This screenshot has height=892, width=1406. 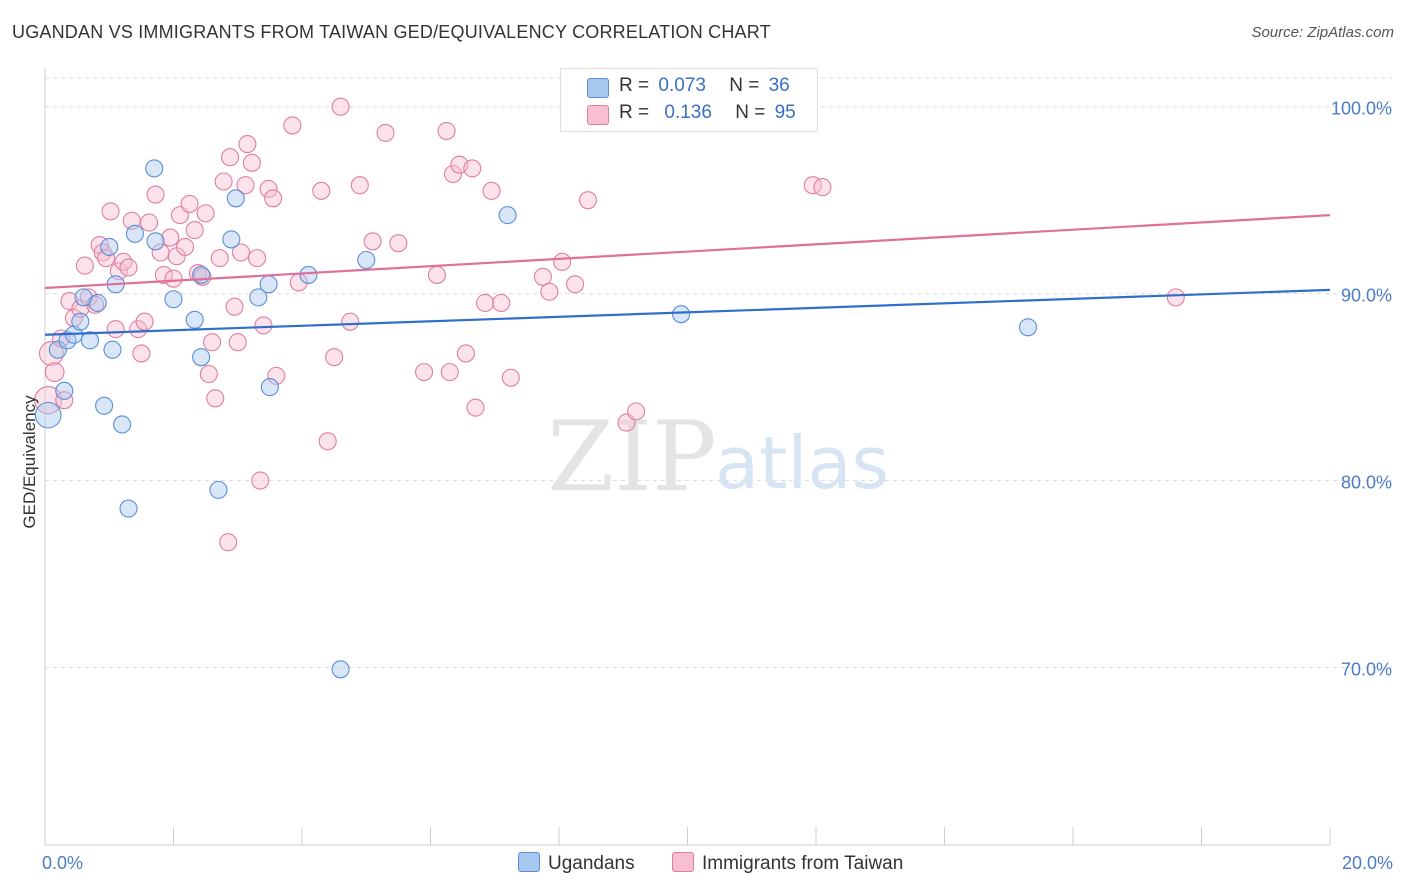 What do you see at coordinates (598, 115) in the screenshot?
I see `taiwan-swatch-icon` at bounding box center [598, 115].